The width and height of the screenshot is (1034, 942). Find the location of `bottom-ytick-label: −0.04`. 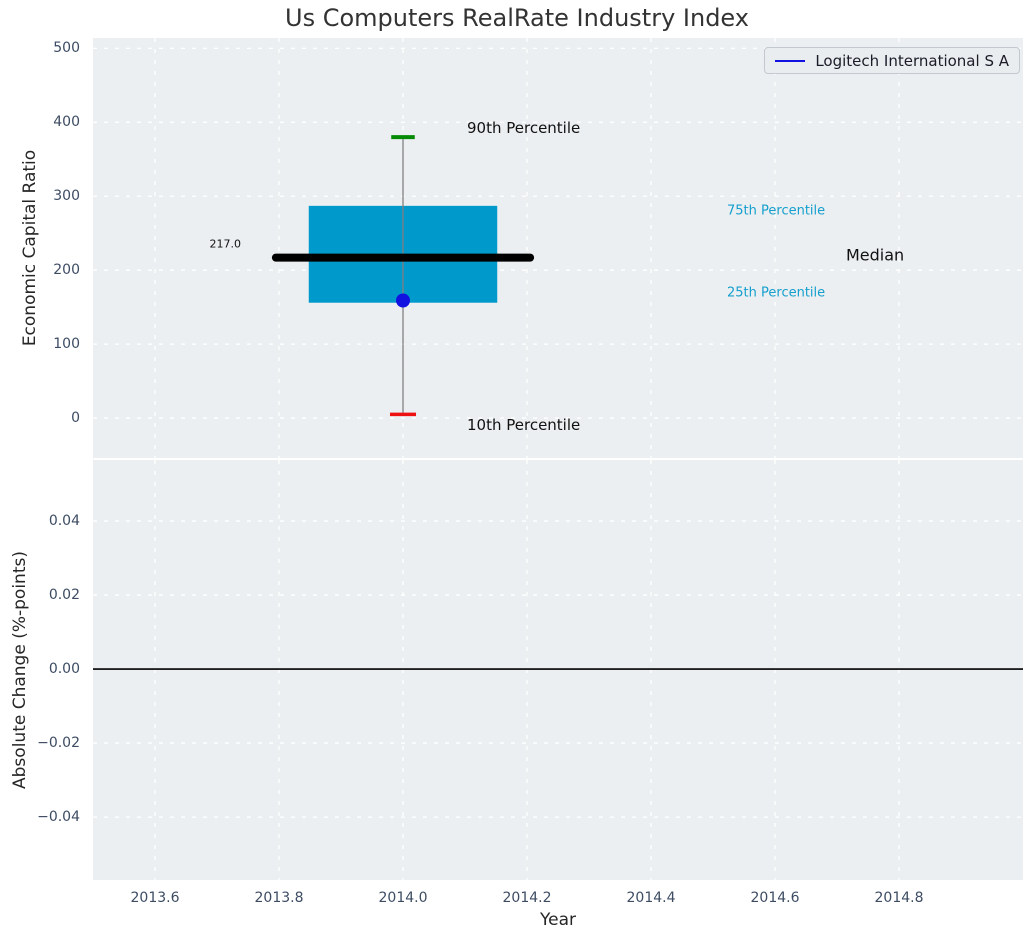

bottom-ytick-label: −0.04 is located at coordinates (58, 817).